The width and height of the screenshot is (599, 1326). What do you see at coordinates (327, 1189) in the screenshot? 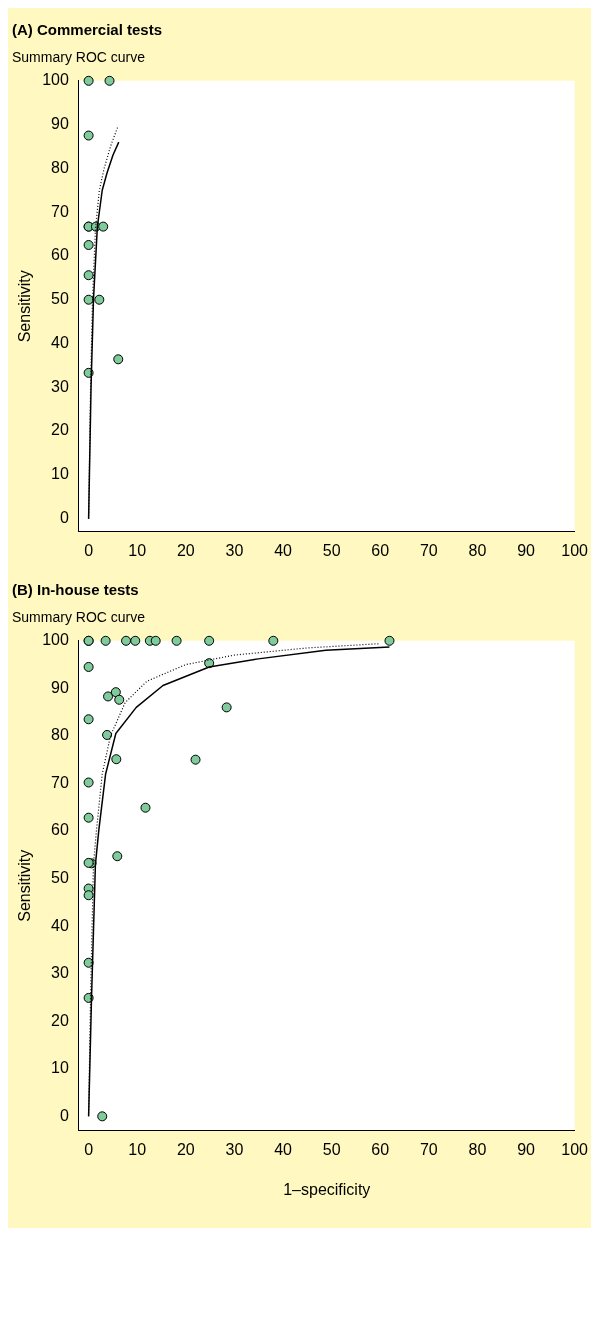
I see `x-axis-title: 1–specificity` at bounding box center [327, 1189].